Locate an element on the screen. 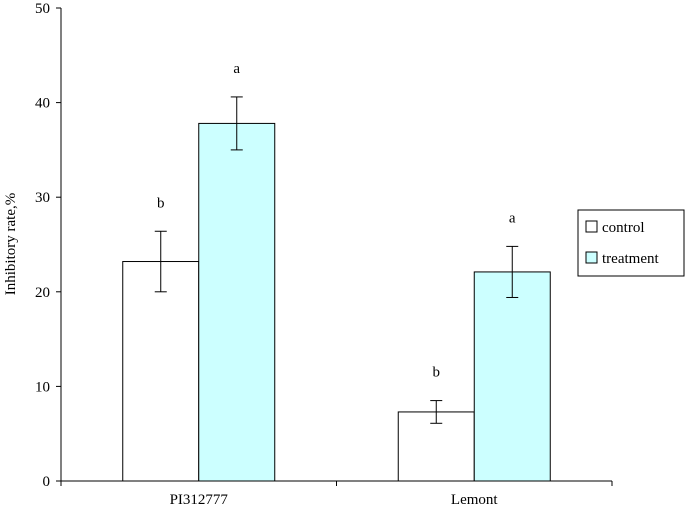 The width and height of the screenshot is (685, 512). bar-control-PI312777 is located at coordinates (161, 371).